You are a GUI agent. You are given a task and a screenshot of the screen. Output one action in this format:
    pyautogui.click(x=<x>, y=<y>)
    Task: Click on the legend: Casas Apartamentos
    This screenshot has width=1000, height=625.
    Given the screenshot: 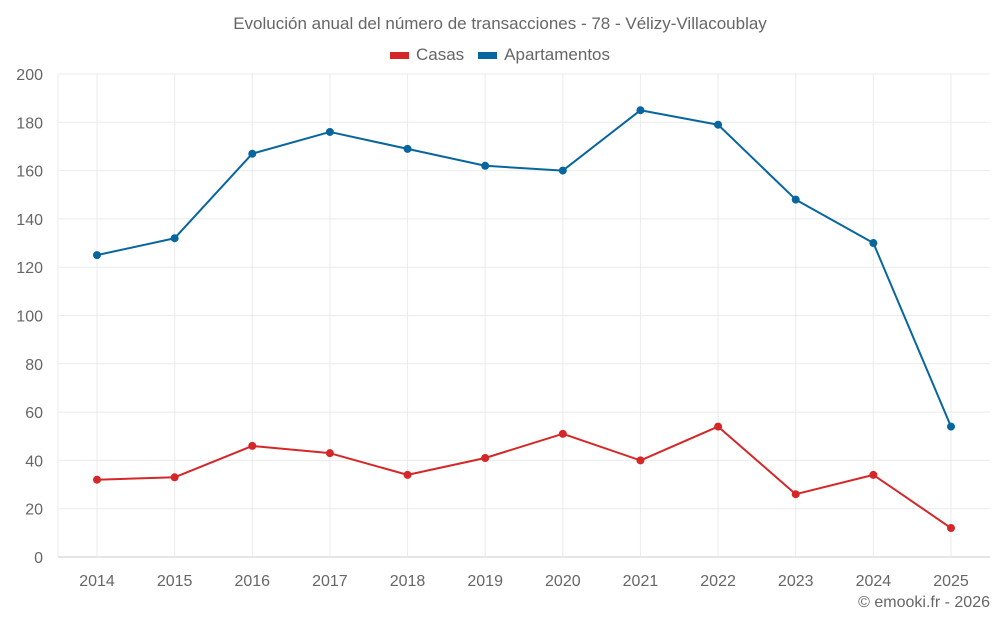 What is the action you would take?
    pyautogui.click(x=500, y=55)
    